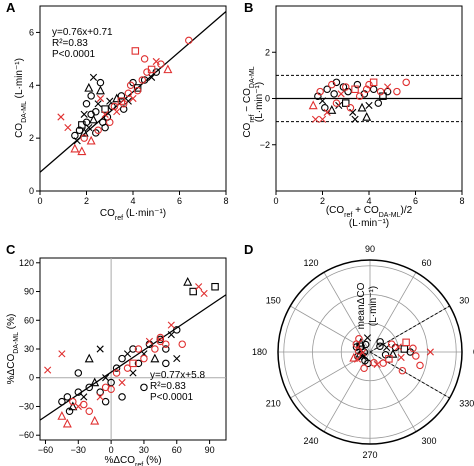 The image size is (474, 466). Describe the element at coordinates (248, 249) in the screenshot. I see `panel-label-d: D` at that location.